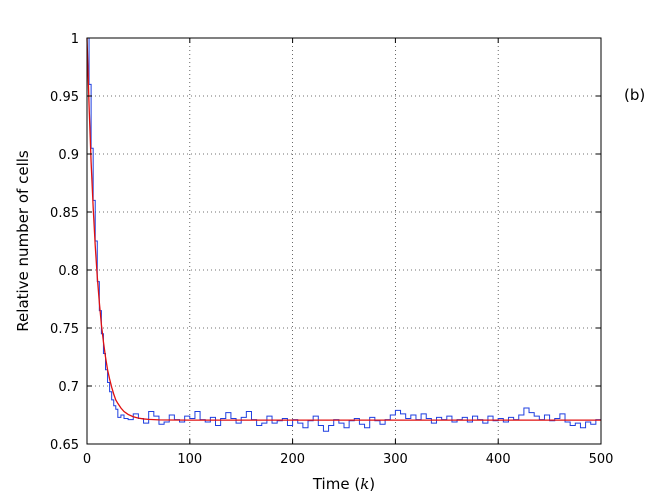 This screenshot has height=499, width=664. I want to click on y-tick-label: 0.7, so click(68, 387).